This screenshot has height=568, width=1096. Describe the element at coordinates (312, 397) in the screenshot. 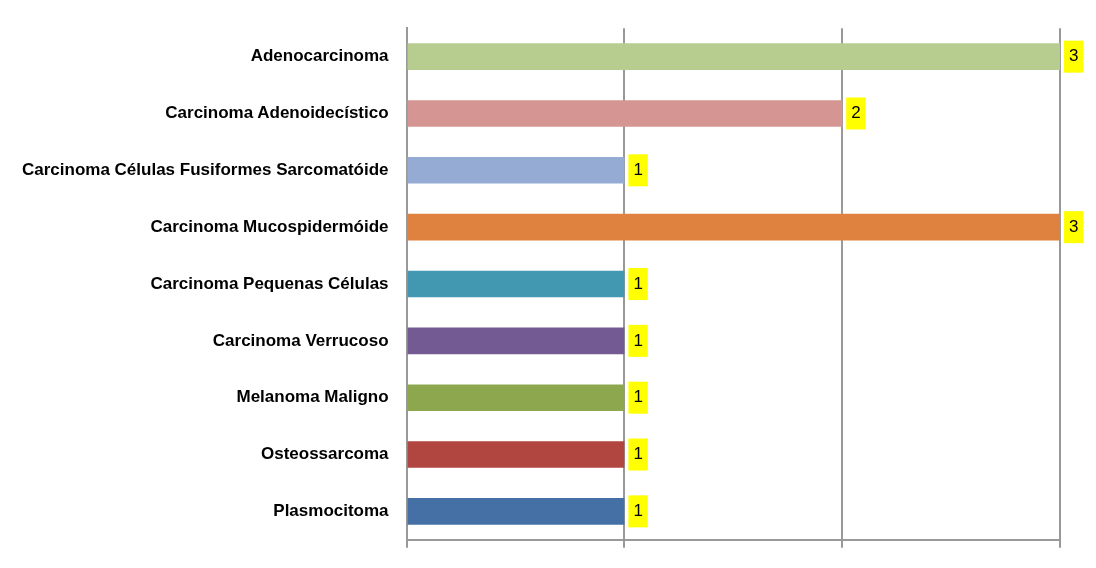

I see `y-tick-label: Melanoma Maligno` at that location.